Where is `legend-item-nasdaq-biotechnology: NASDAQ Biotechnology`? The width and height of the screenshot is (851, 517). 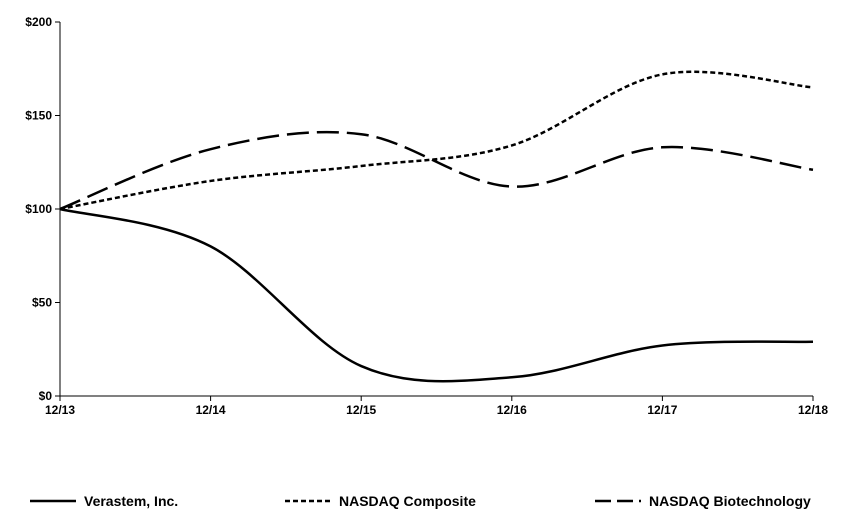
legend-item-nasdaq-biotechnology: NASDAQ Biotechnology is located at coordinates (703, 501).